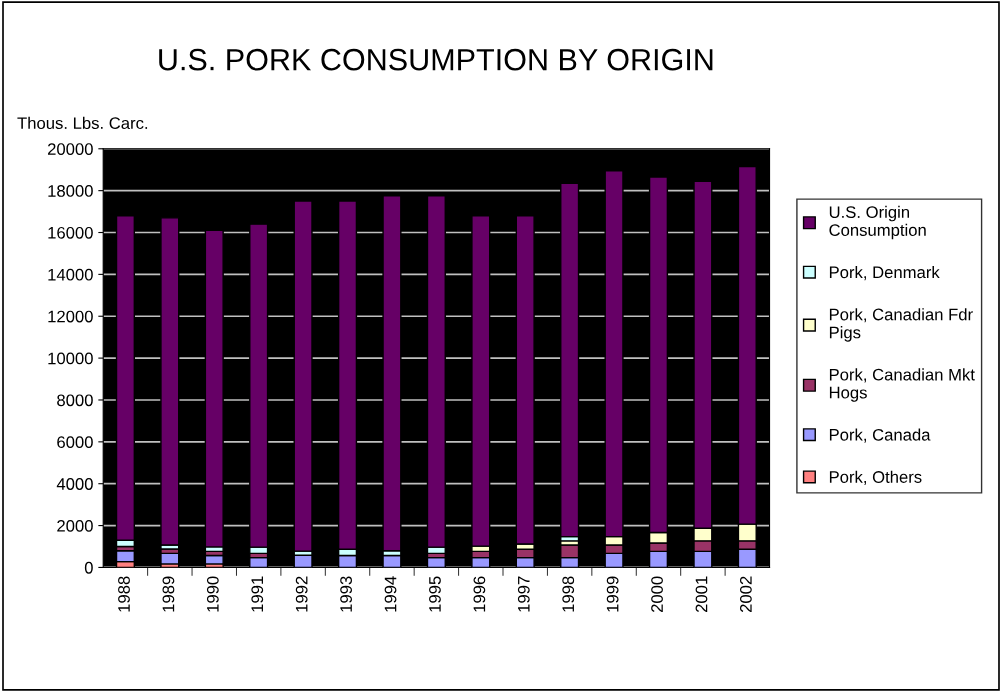  What do you see at coordinates (436, 59) in the screenshot?
I see `chart-title: U.S. PORK CONSUMPTION BY ORIGIN` at bounding box center [436, 59].